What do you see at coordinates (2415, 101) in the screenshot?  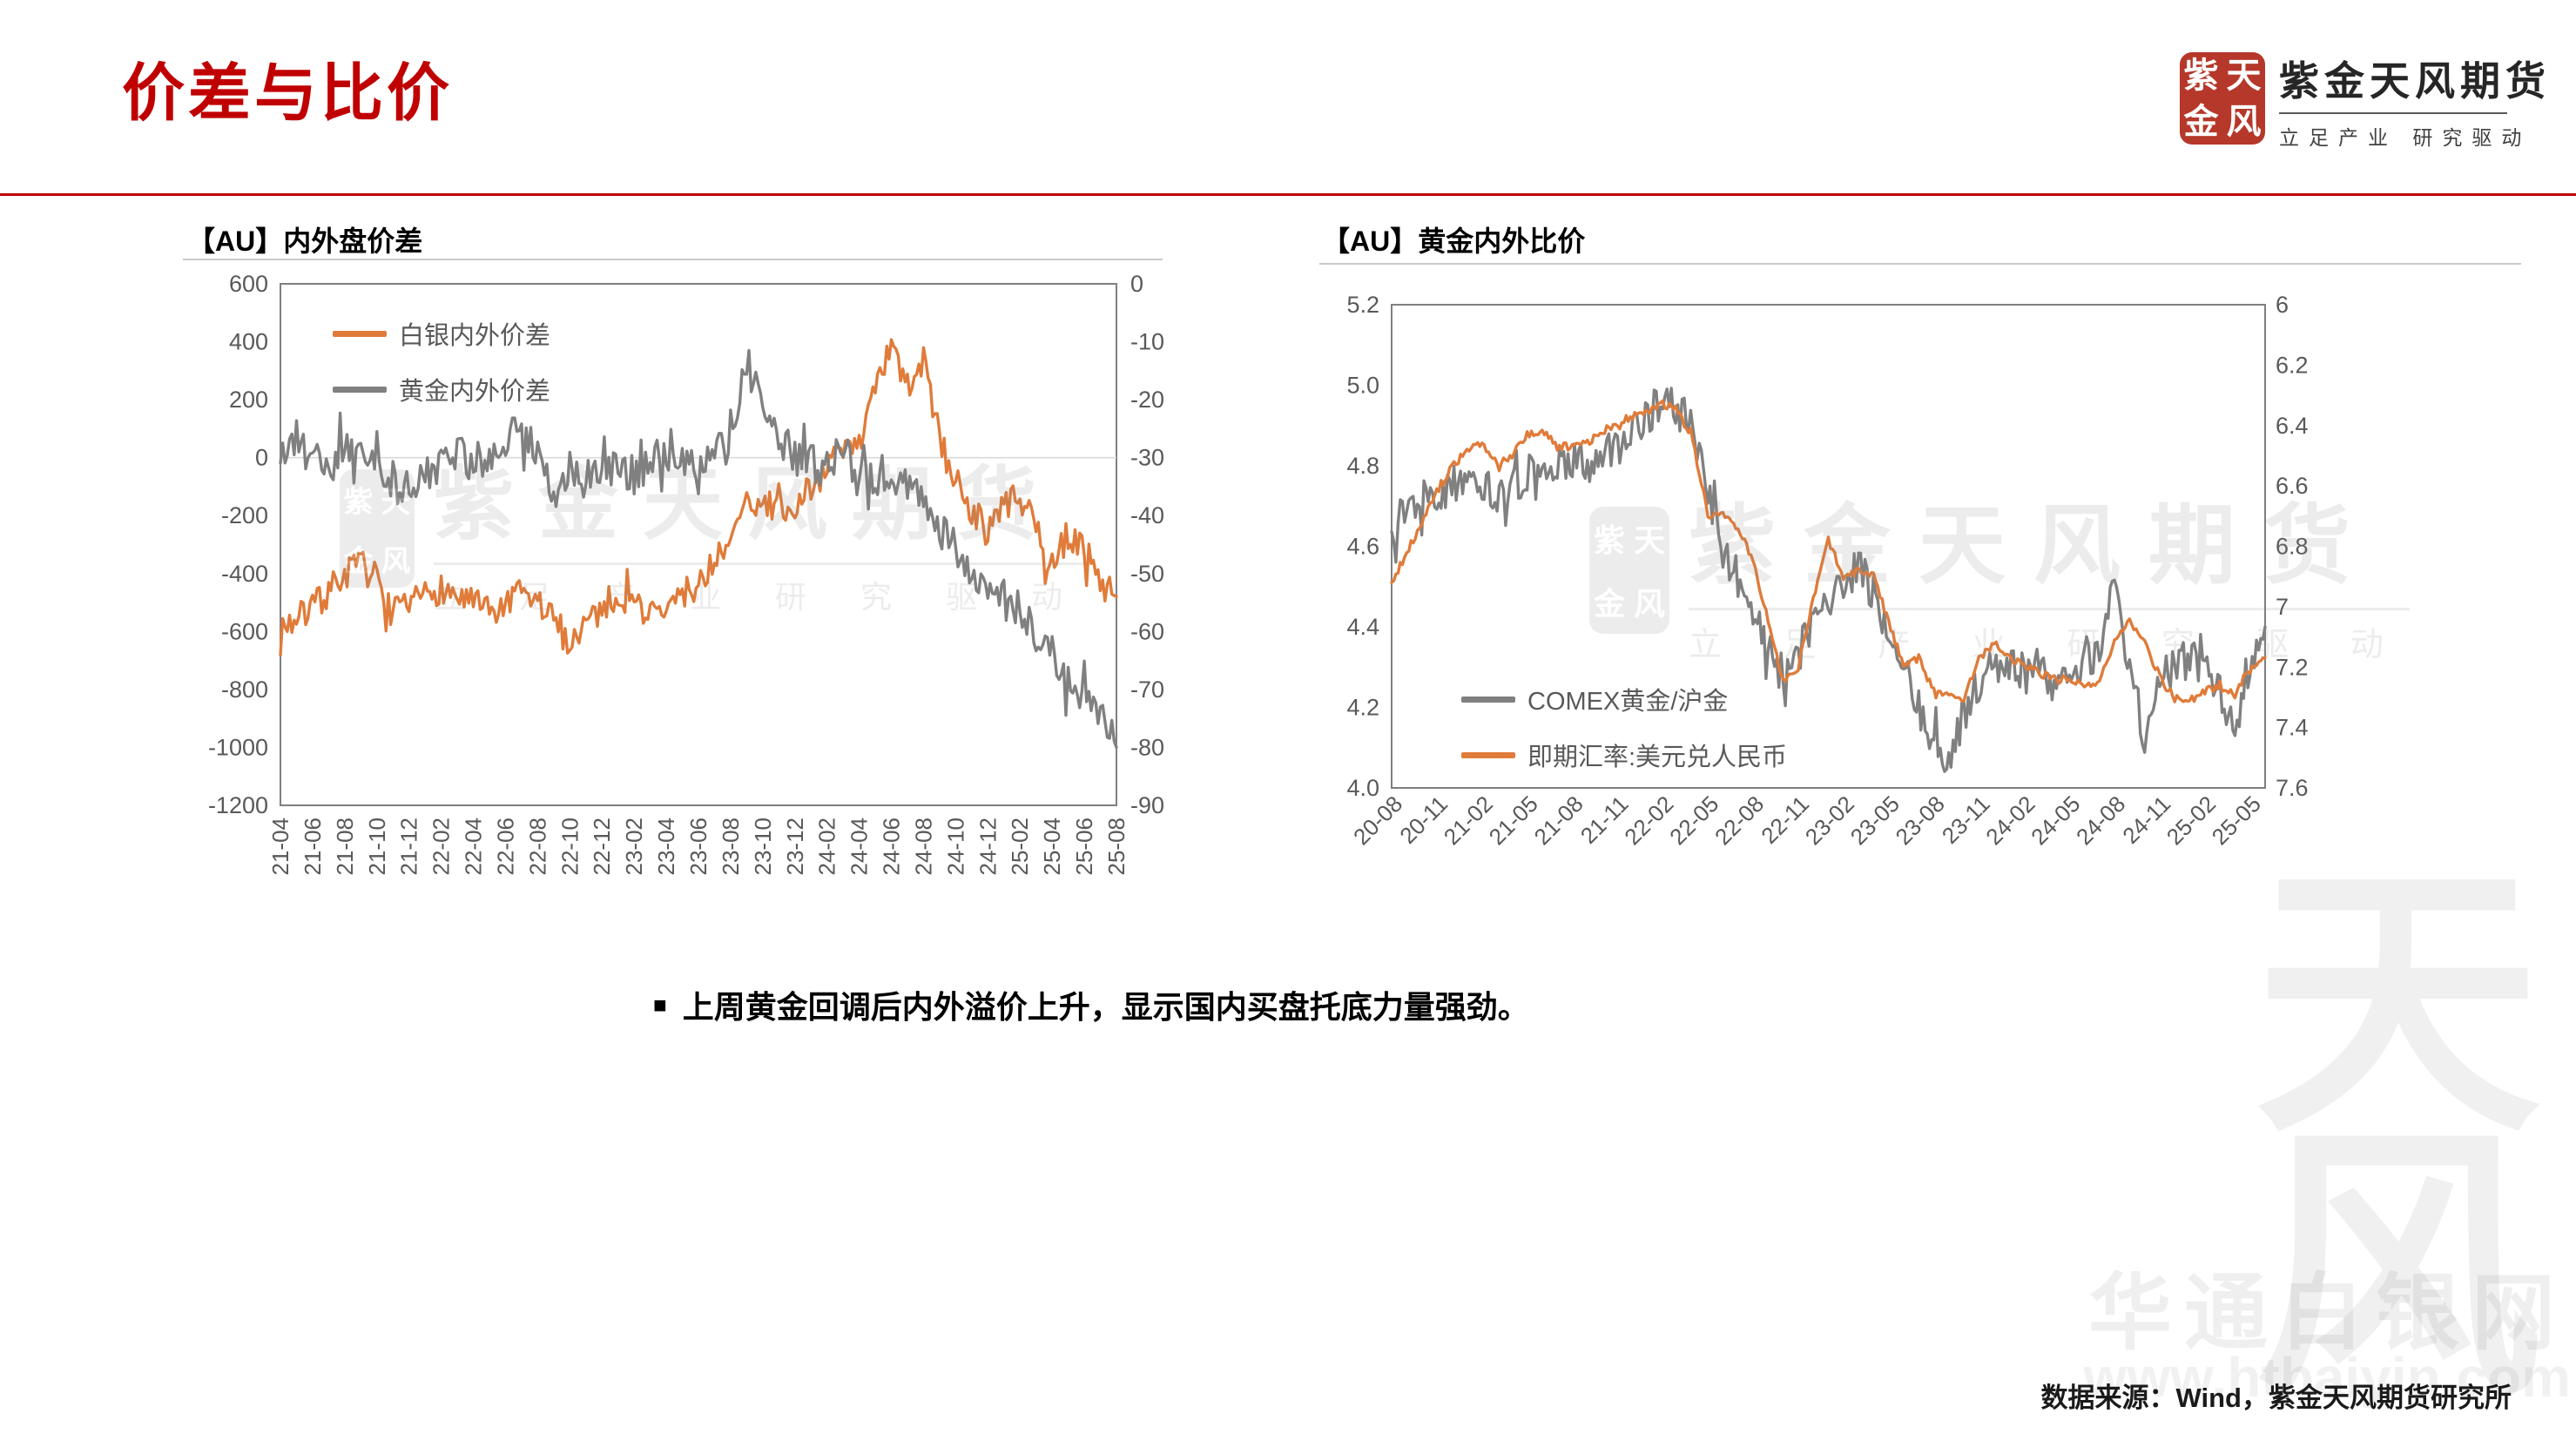 I see `logo-text-block: 紫金天风期货 立足产业 研究驱动` at bounding box center [2415, 101].